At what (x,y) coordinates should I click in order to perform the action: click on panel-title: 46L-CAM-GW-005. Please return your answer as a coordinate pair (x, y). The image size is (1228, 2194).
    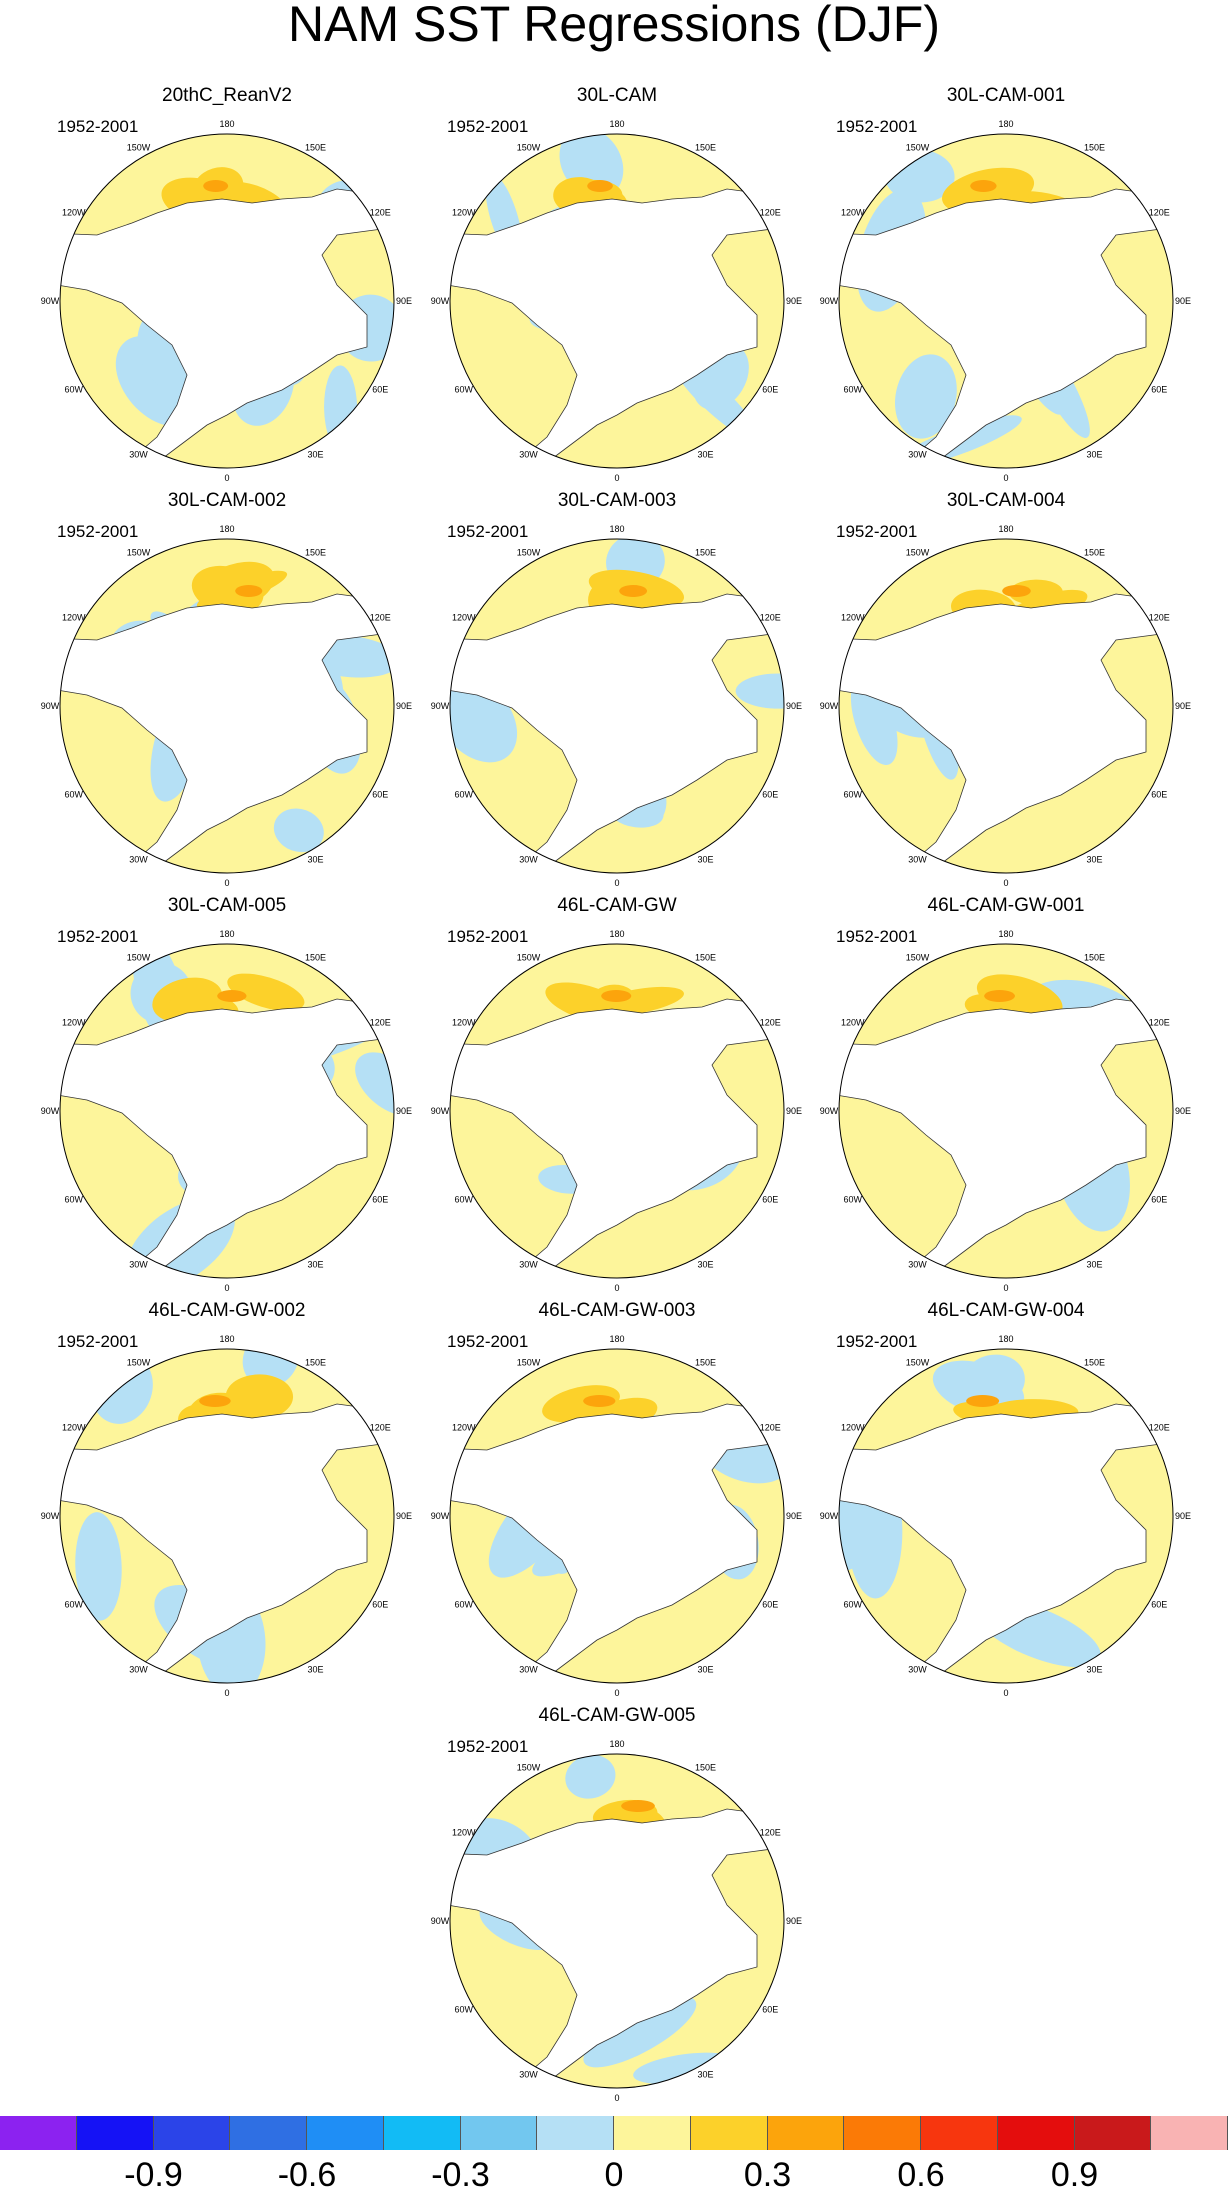
    Looking at the image, I should click on (617, 1715).